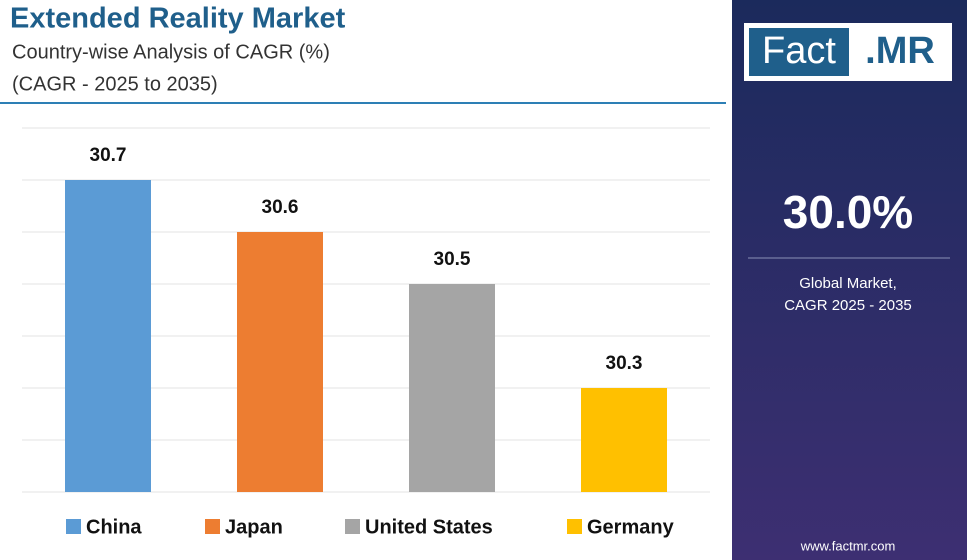 The image size is (967, 560). What do you see at coordinates (429, 527) in the screenshot?
I see `legend-label: United States` at bounding box center [429, 527].